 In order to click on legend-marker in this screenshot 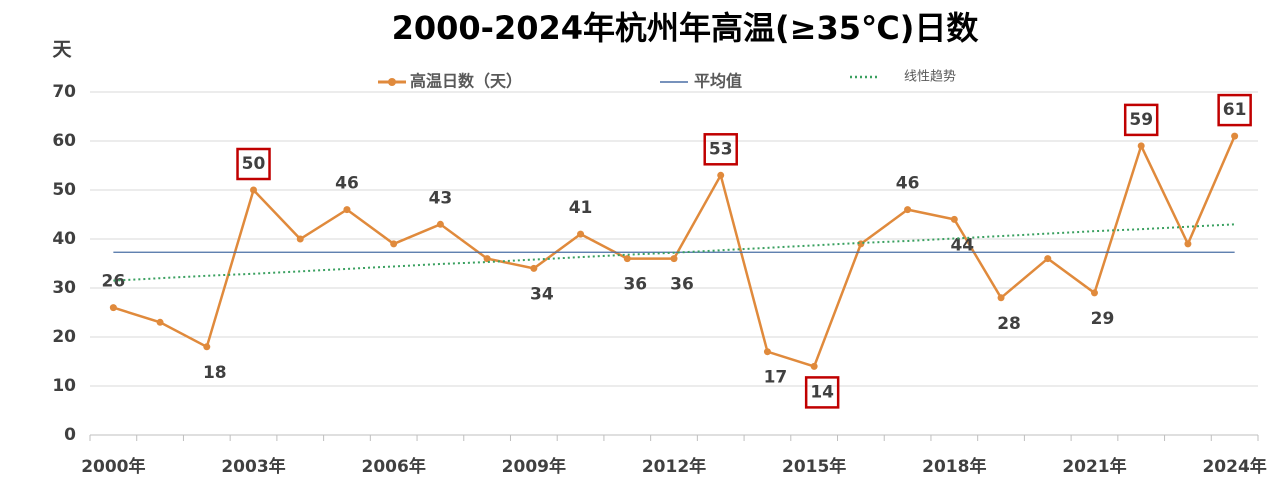, I will do `click(392, 82)`.